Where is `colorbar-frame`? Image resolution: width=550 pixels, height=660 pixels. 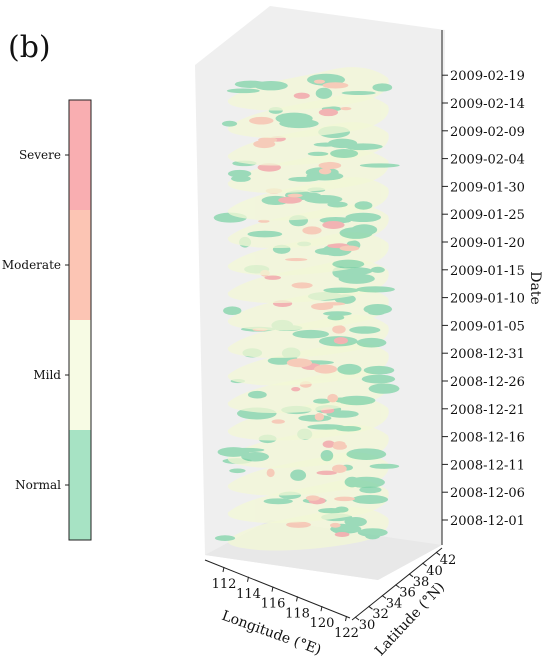
colorbar-frame is located at coordinates (80, 320).